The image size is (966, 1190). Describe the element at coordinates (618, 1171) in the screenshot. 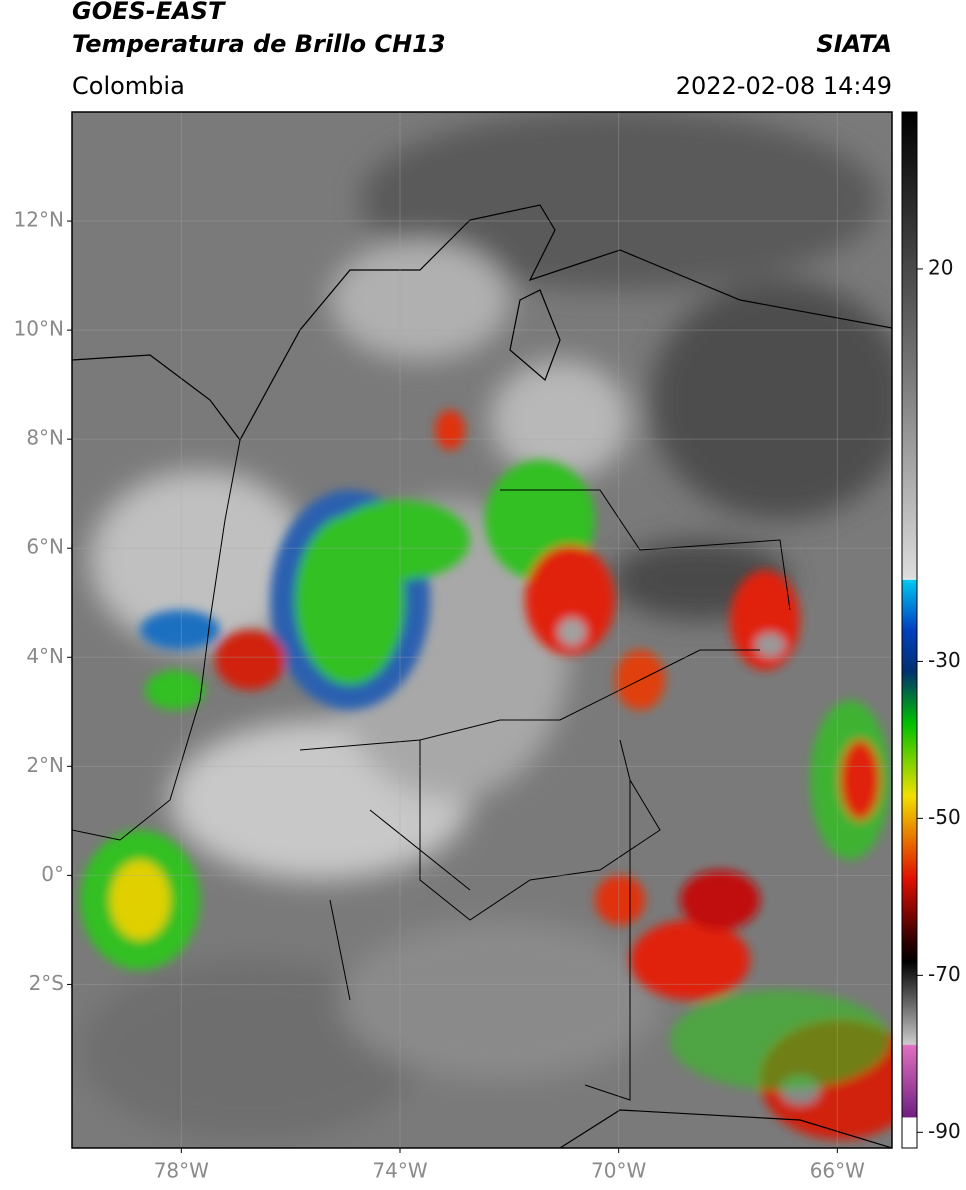

I see `x-tick-label: 70°W` at that location.